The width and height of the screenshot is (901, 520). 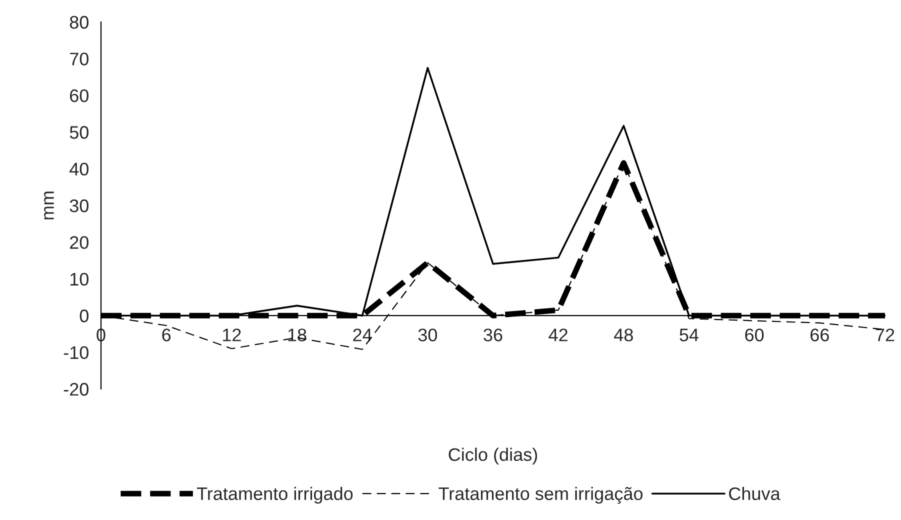 I want to click on legend-label: Chuva, so click(x=754, y=493).